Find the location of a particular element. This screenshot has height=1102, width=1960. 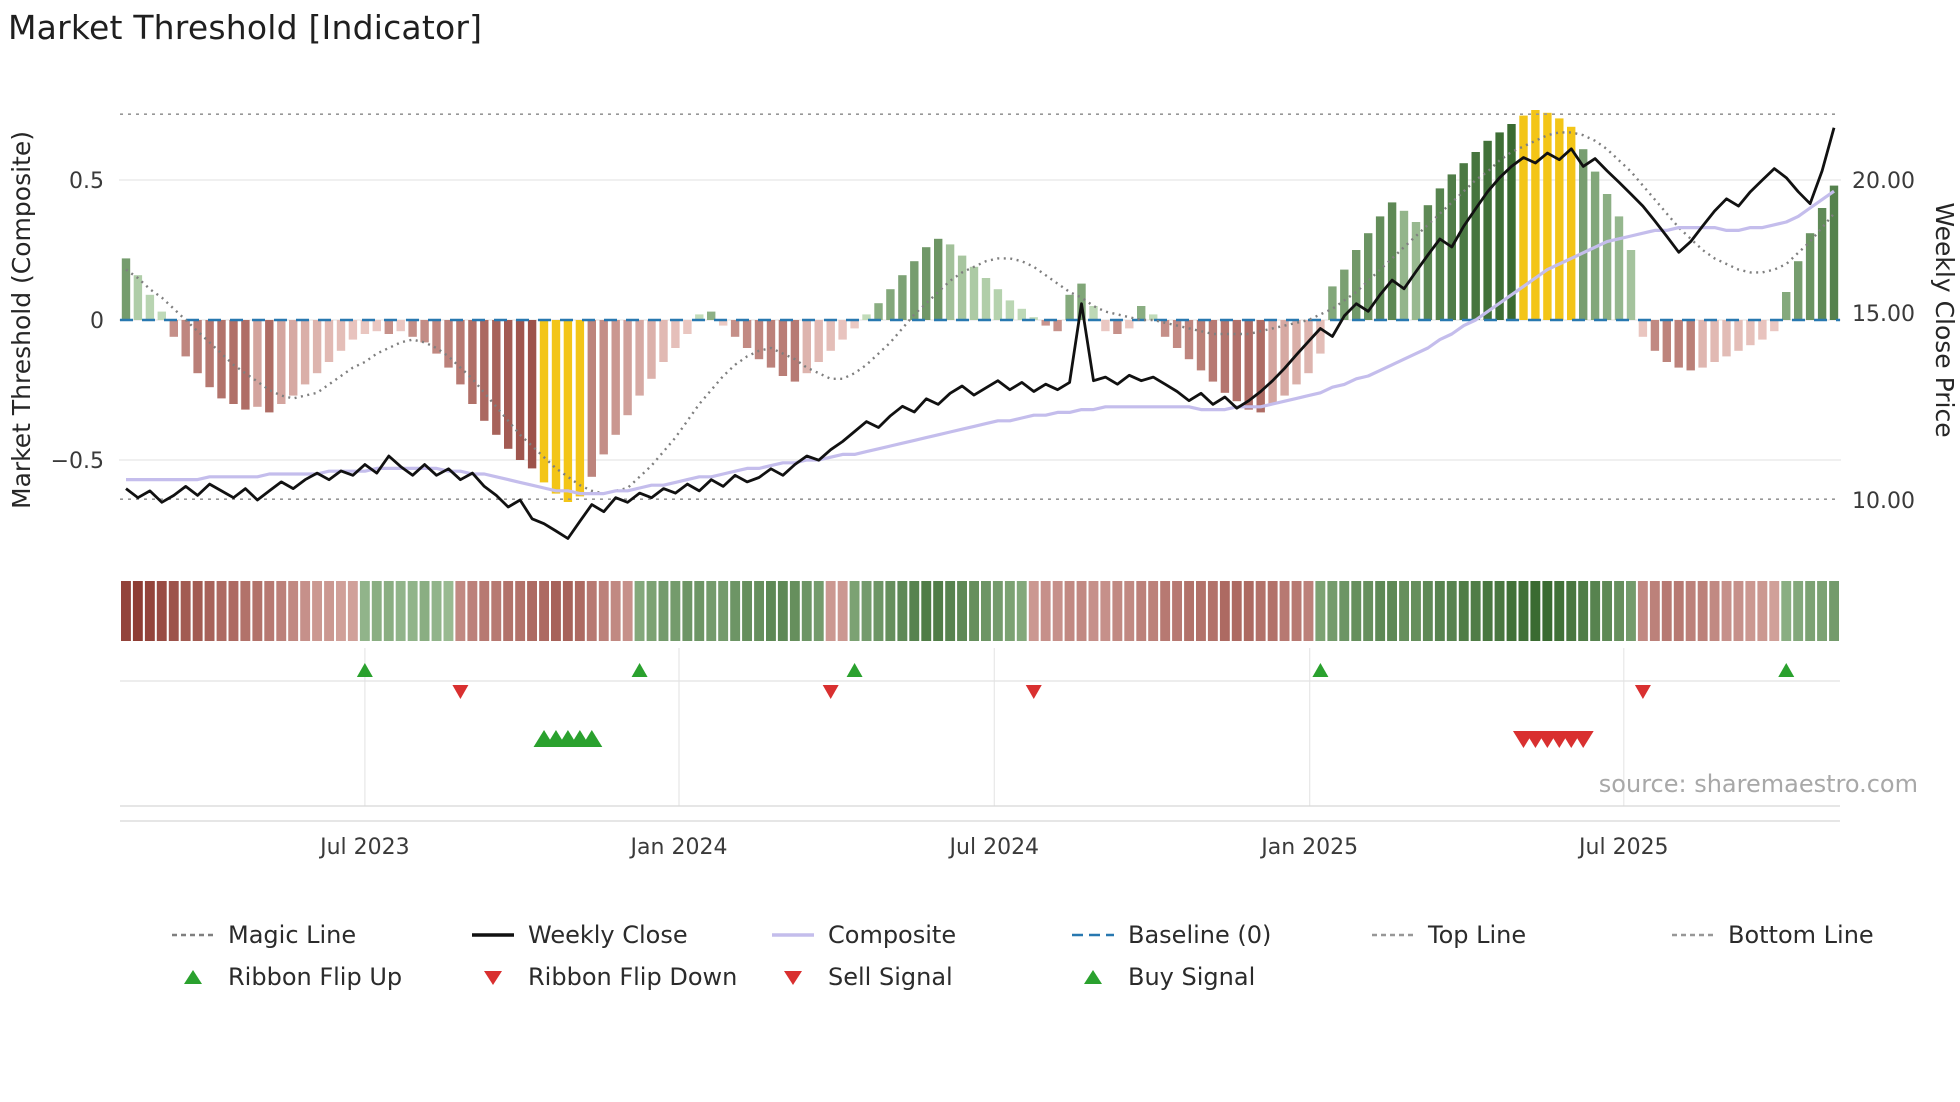

legend-item-baseline-0: Baseline (0) is located at coordinates (1220, 935).